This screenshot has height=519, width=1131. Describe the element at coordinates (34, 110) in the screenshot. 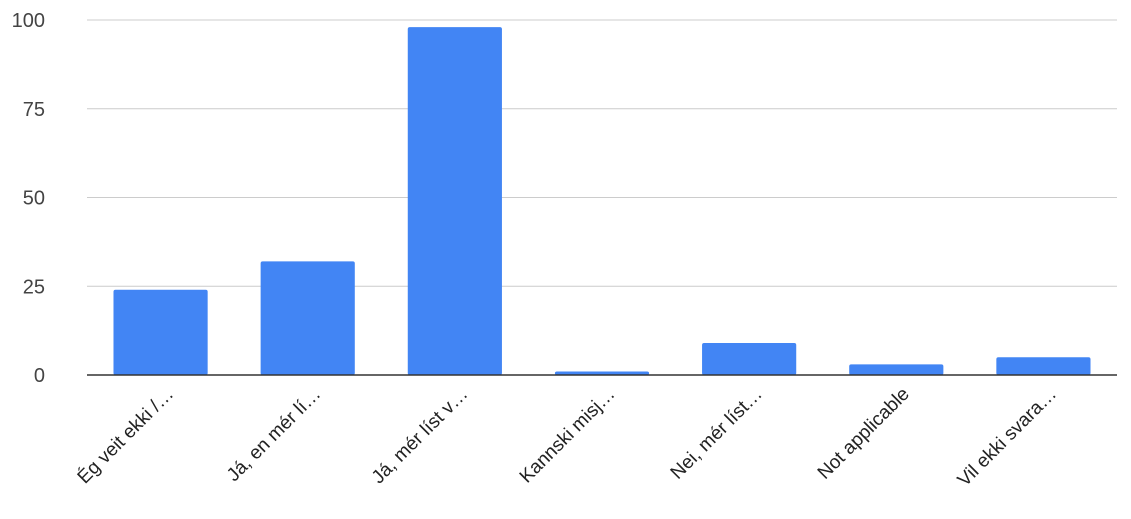

I see `y-tick-label: 75` at that location.